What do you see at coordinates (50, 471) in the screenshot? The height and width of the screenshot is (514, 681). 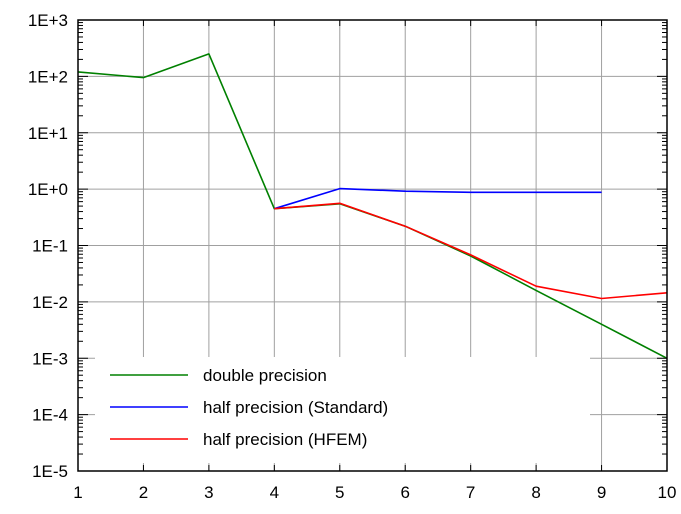 I see `y-tick-label: 1E-5` at bounding box center [50, 471].